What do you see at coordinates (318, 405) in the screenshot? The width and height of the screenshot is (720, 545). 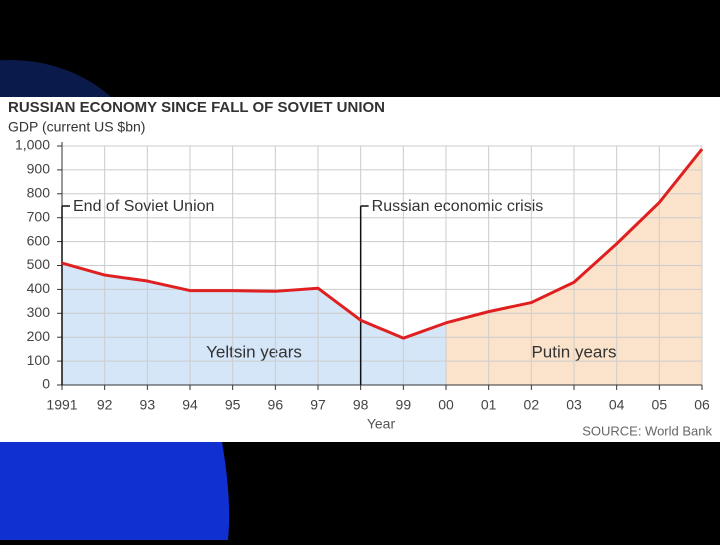 I see `x-tick-label: 97` at bounding box center [318, 405].